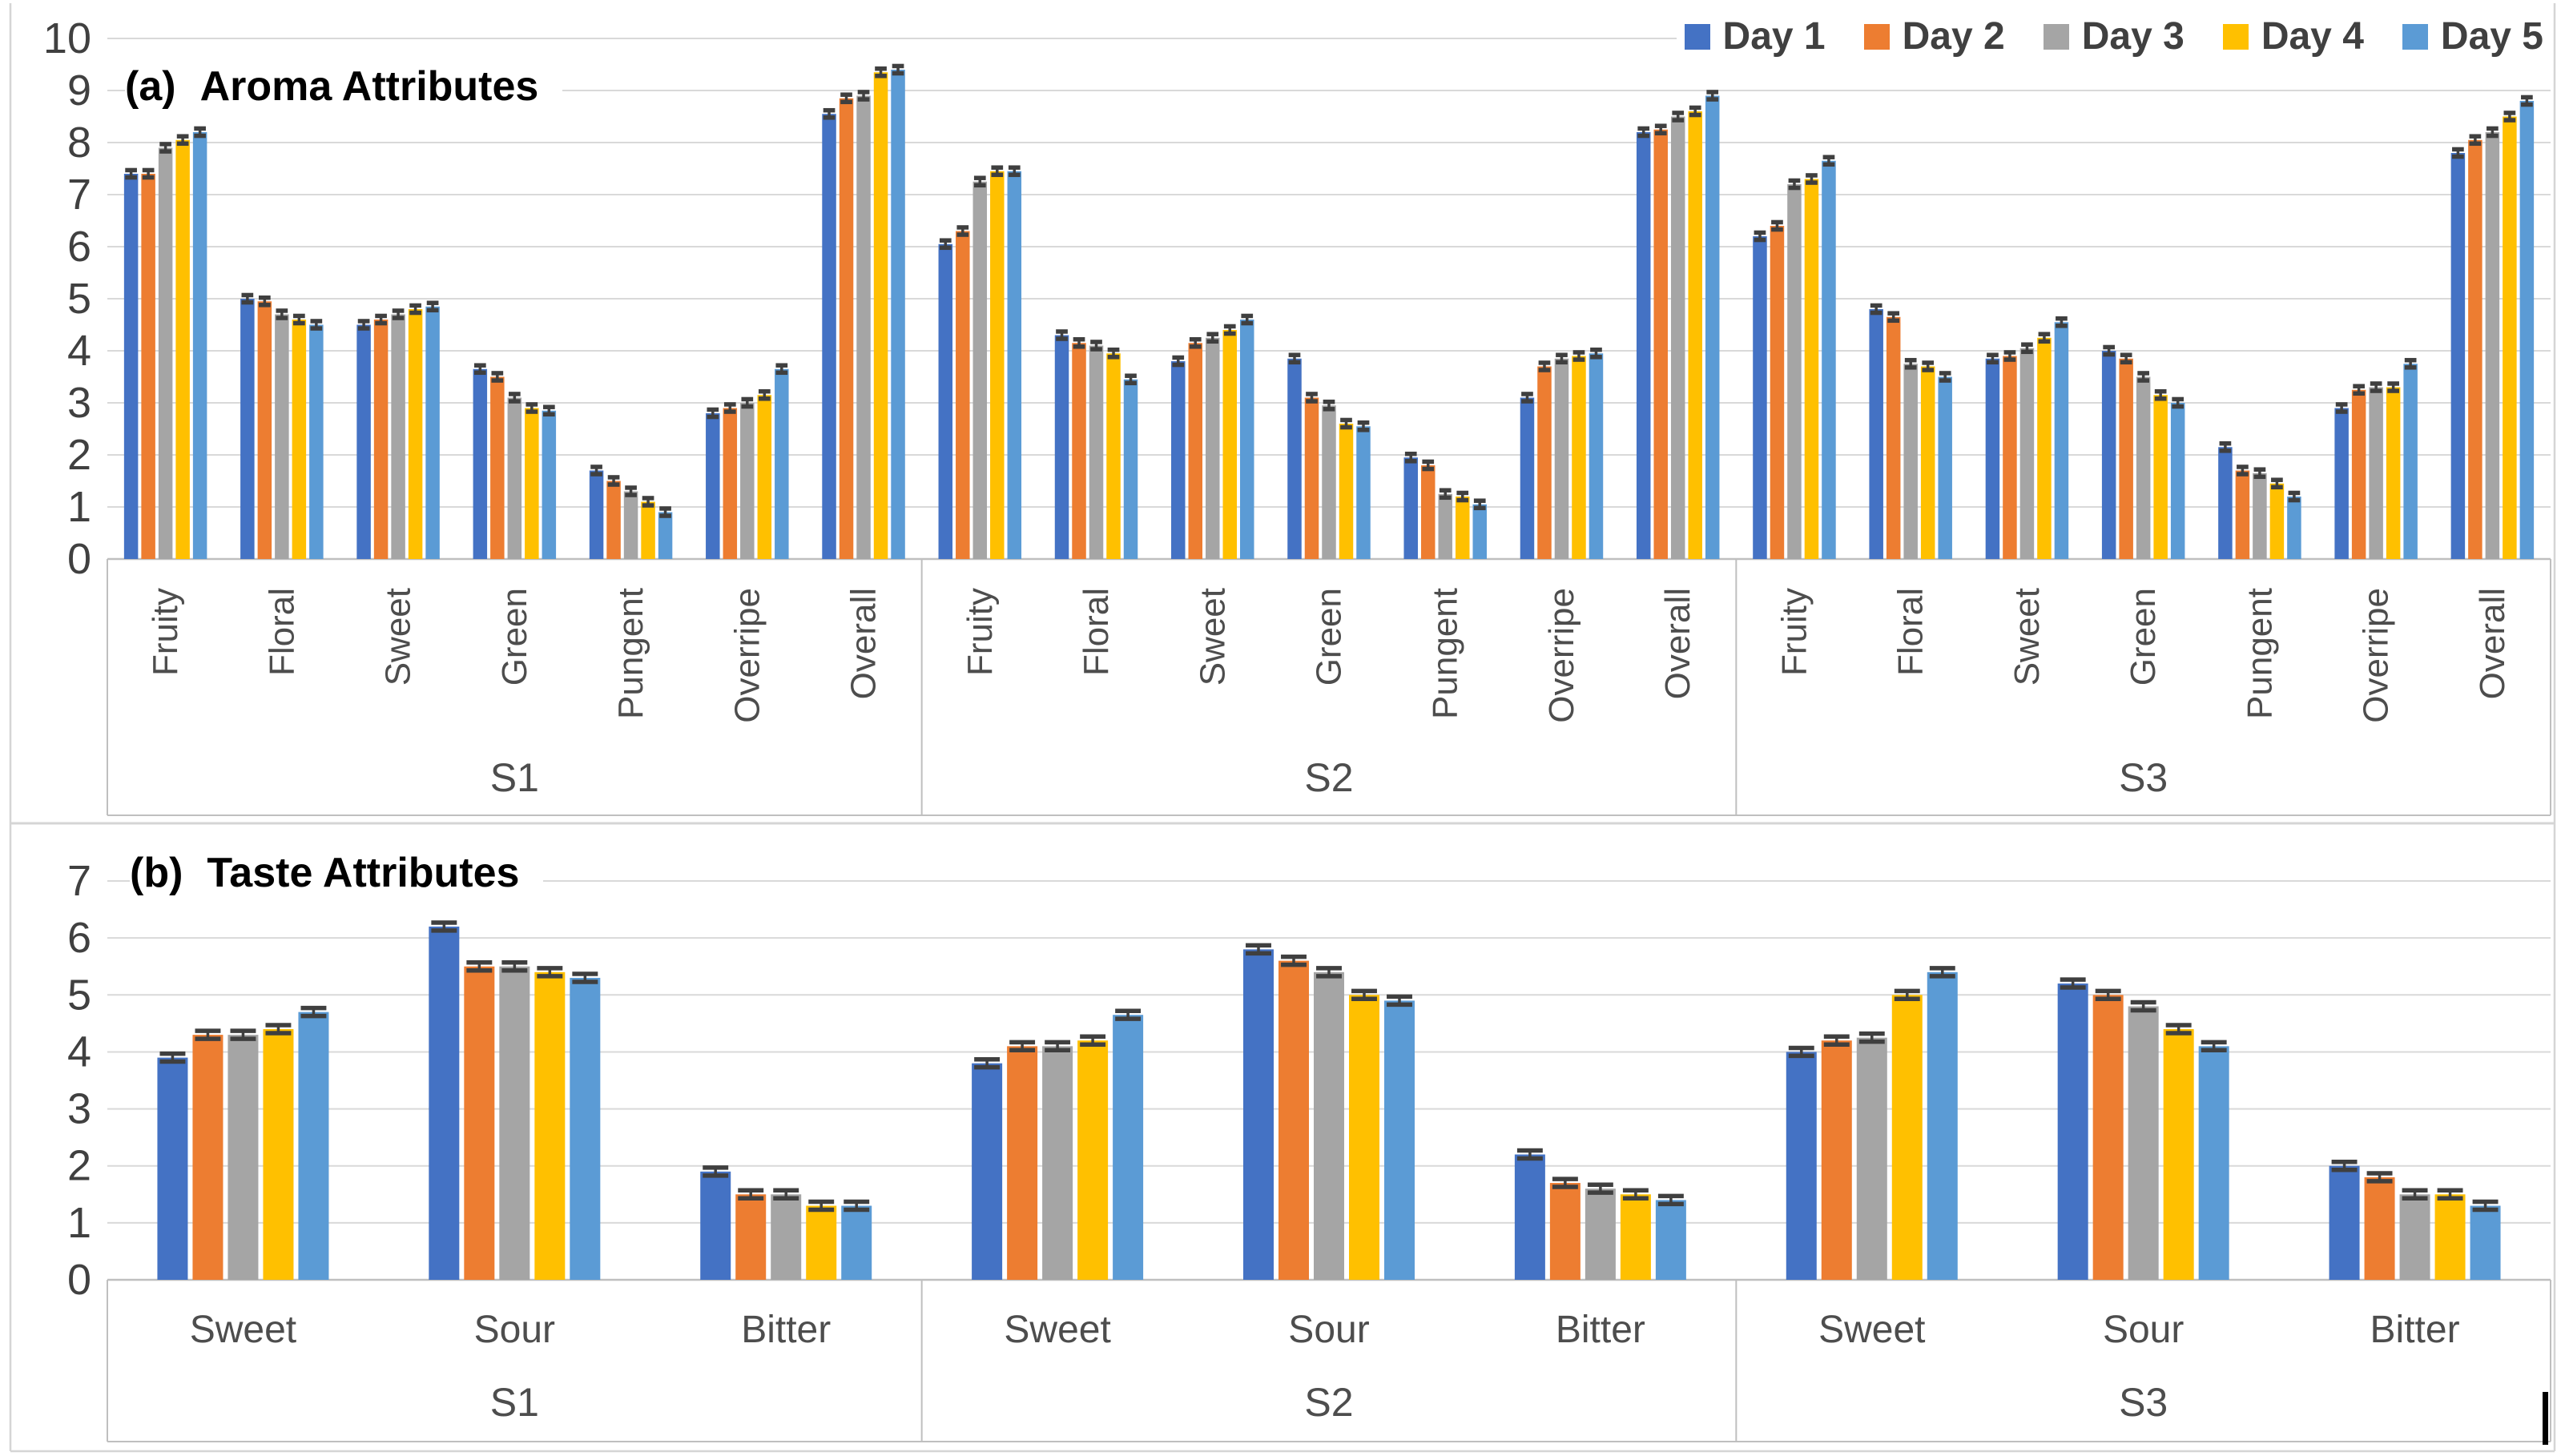 This screenshot has height=1456, width=2561. I want to click on category-label: Sweet, so click(243, 1330).